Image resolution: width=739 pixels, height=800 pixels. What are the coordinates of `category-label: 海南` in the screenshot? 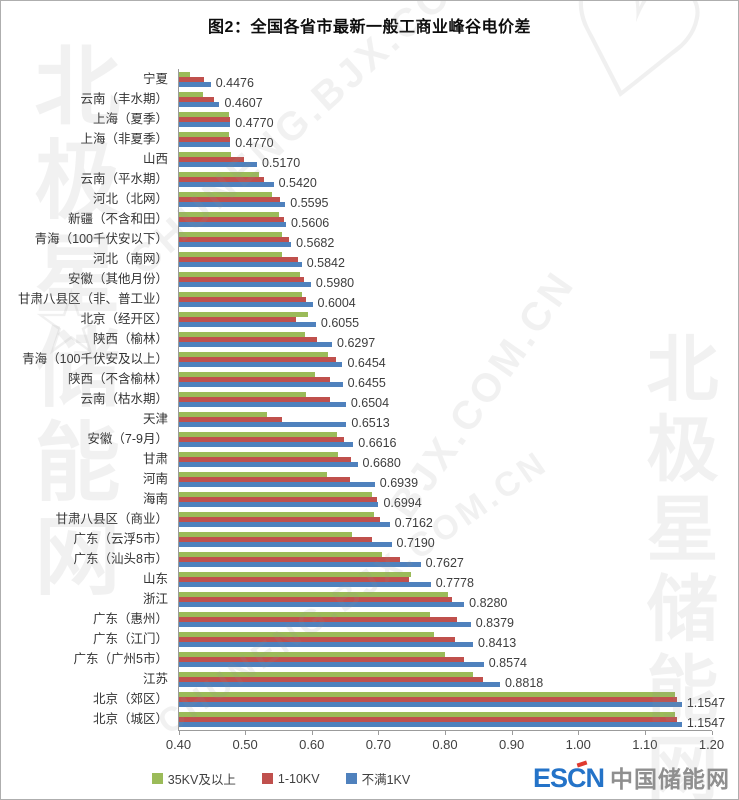 It's located at (155, 499).